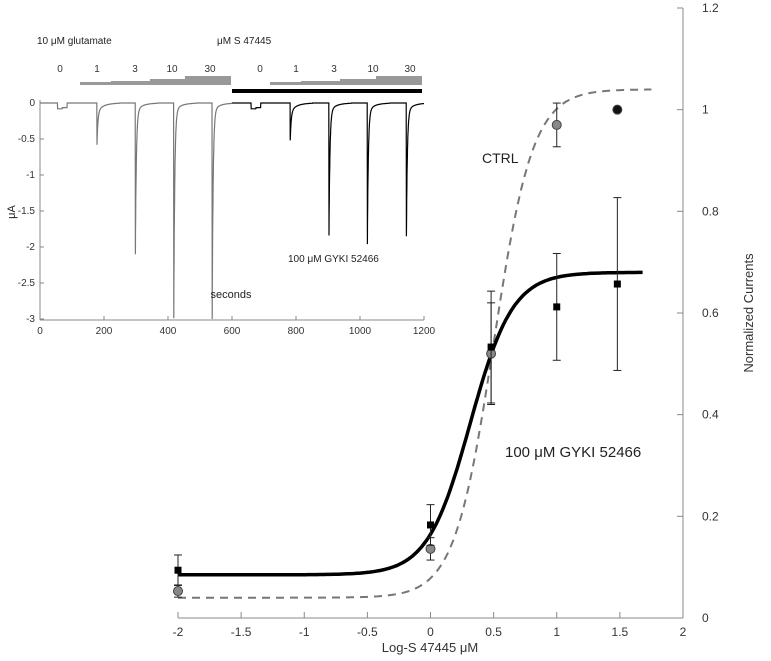  Describe the element at coordinates (232, 331) in the screenshot. I see `inset-x-tick-label: 600` at that location.